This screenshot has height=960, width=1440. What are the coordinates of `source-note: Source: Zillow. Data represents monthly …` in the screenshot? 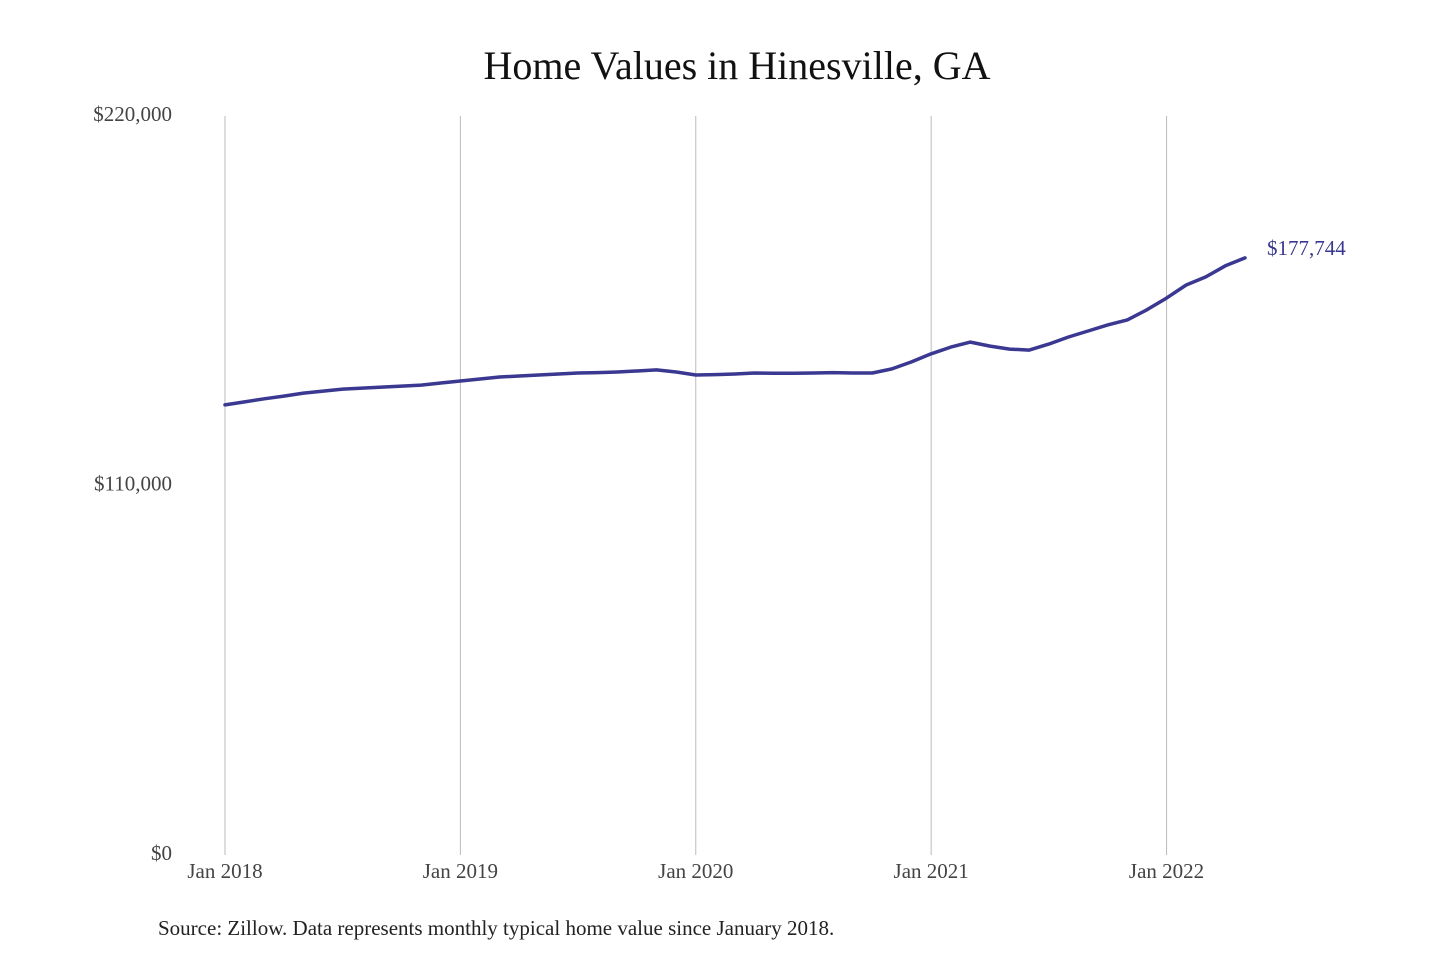 It's located at (496, 928).